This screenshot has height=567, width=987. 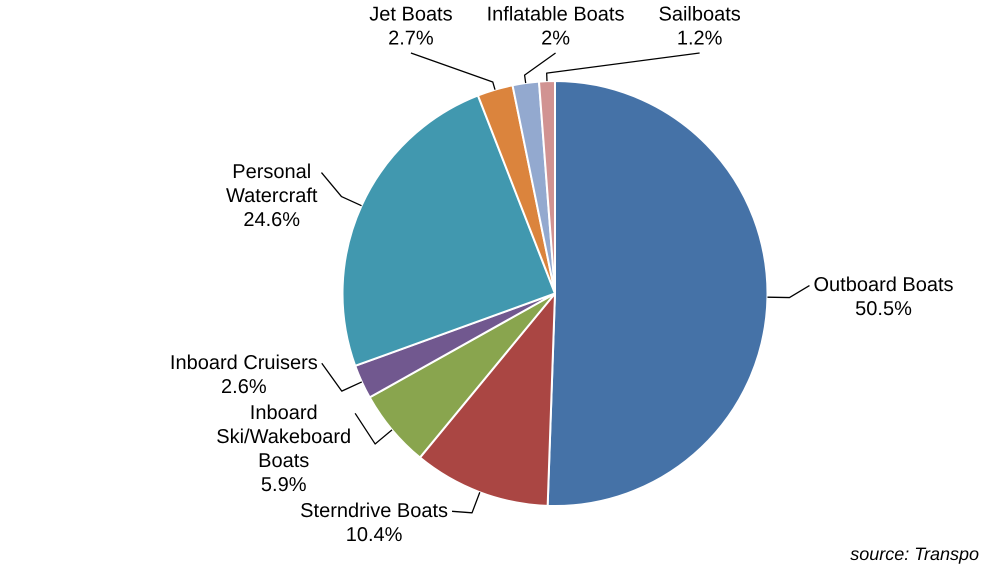 I want to click on data-label: 50.5%, so click(x=883, y=309).